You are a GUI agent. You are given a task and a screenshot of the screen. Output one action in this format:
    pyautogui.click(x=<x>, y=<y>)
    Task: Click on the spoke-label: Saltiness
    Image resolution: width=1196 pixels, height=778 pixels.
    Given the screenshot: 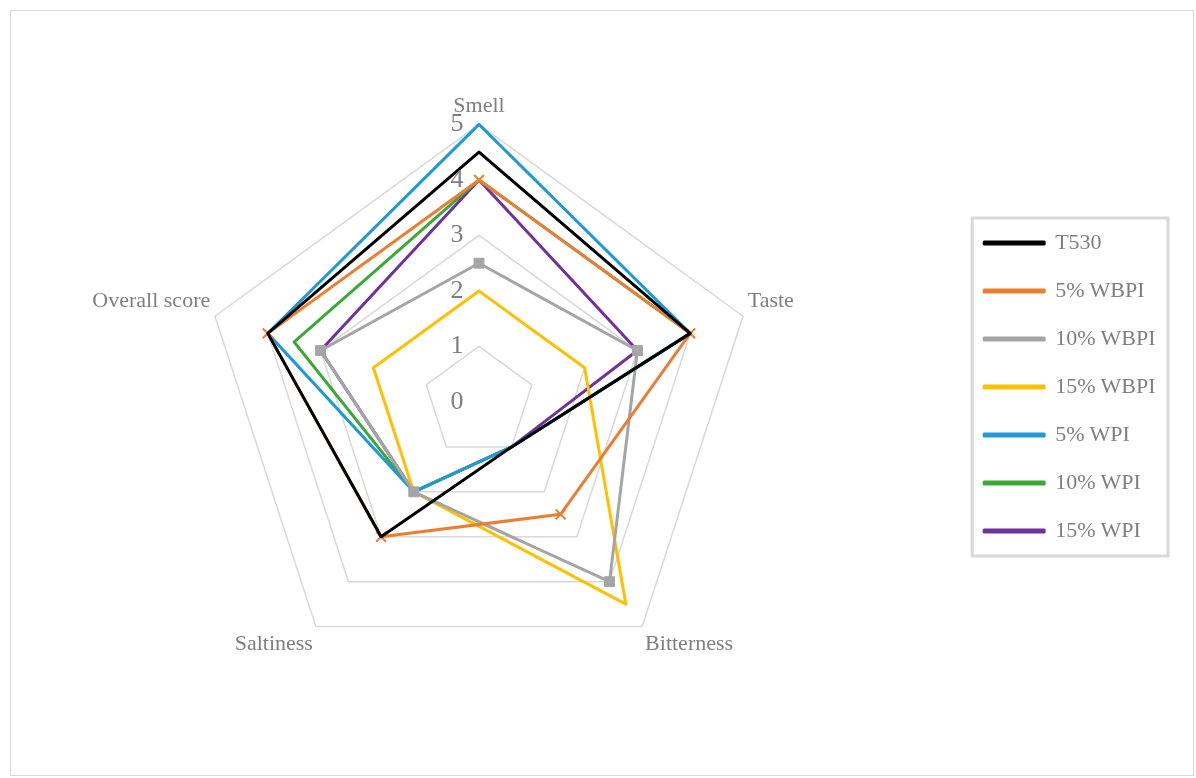 What is the action you would take?
    pyautogui.click(x=273, y=642)
    